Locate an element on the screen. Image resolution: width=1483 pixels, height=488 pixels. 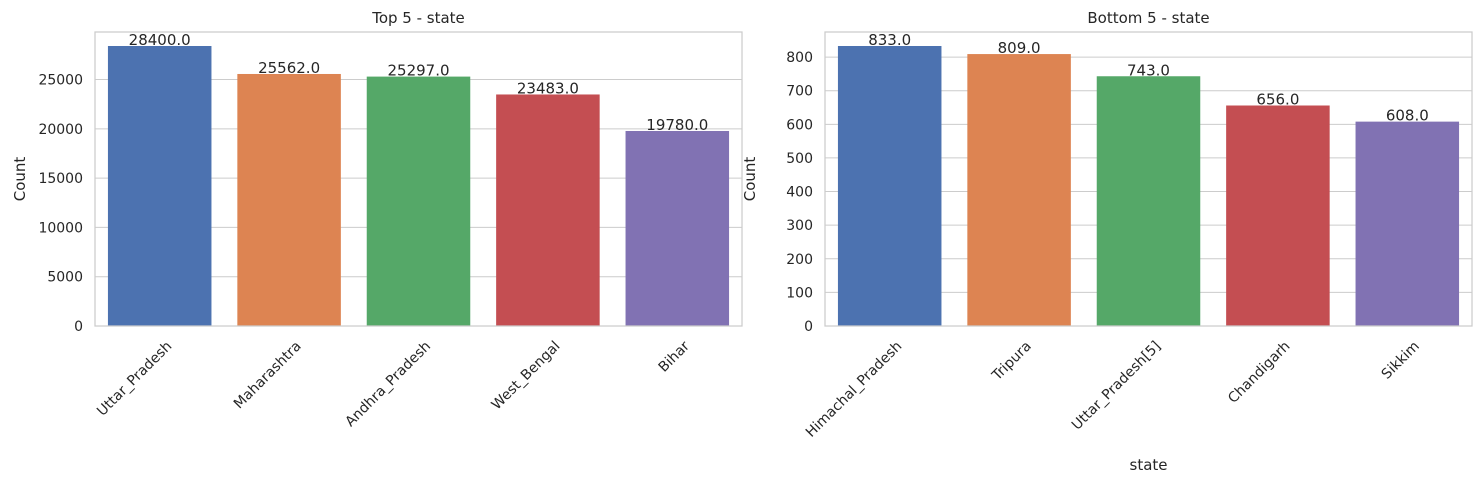
x-tick-label: Bihar is located at coordinates (674, 356).